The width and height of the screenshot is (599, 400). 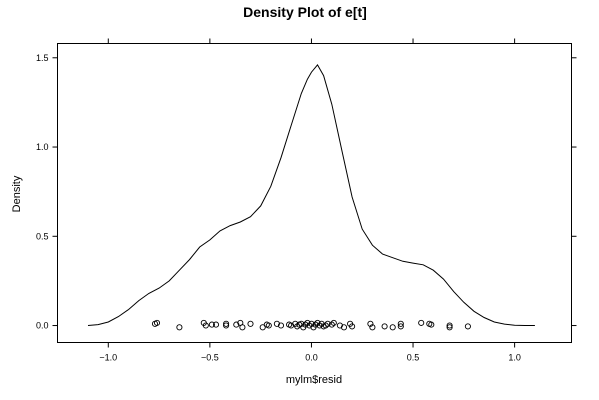 I want to click on y-tick-label: 1.5, so click(x=42, y=58).